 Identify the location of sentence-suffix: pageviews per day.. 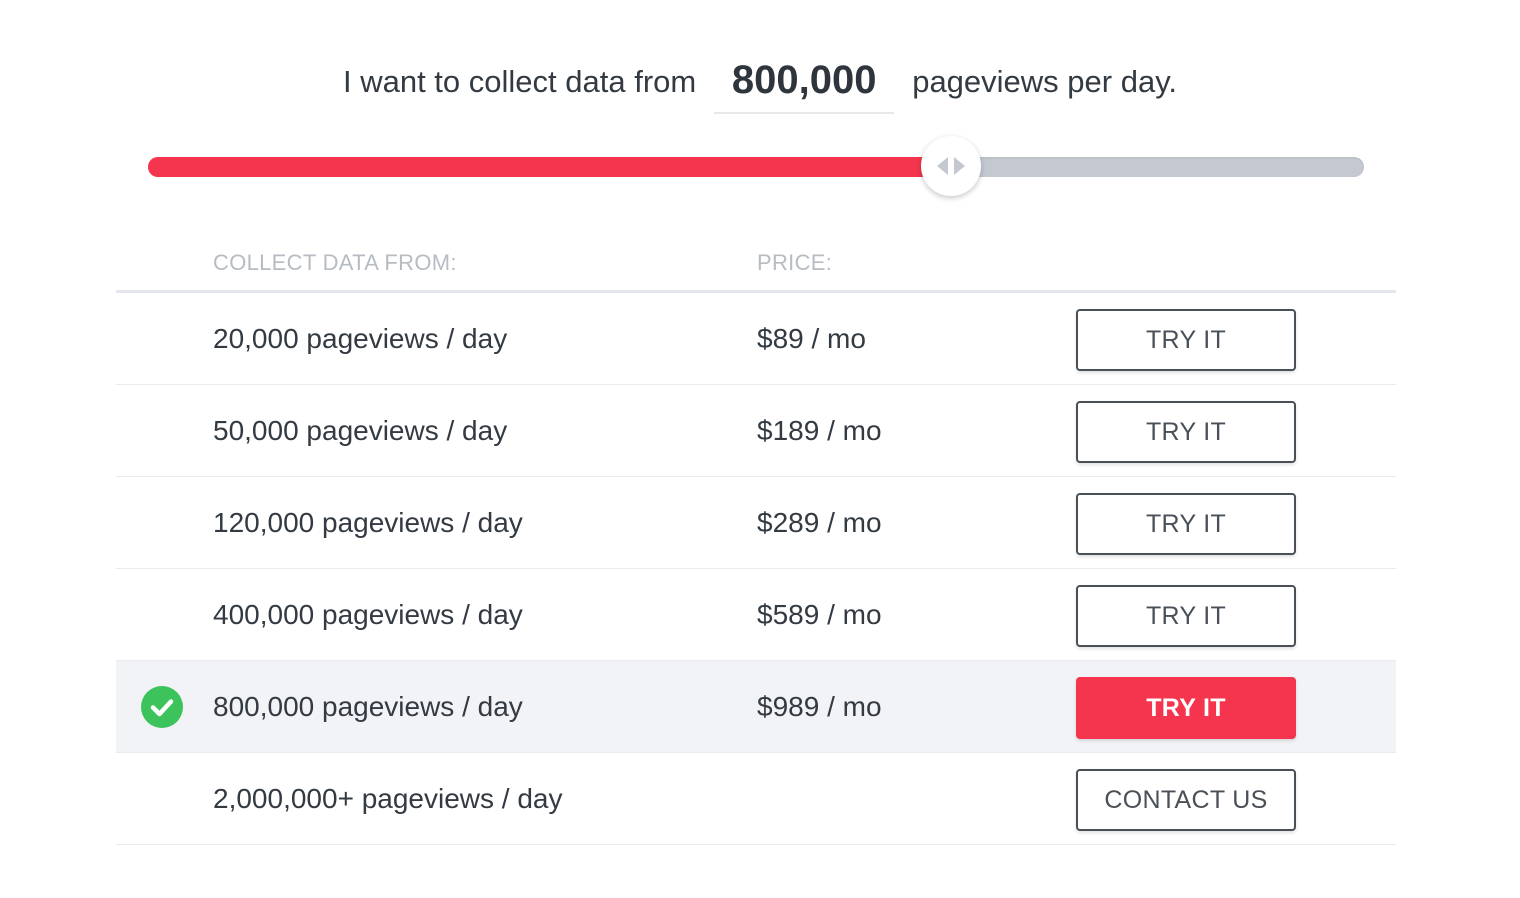
(1045, 81).